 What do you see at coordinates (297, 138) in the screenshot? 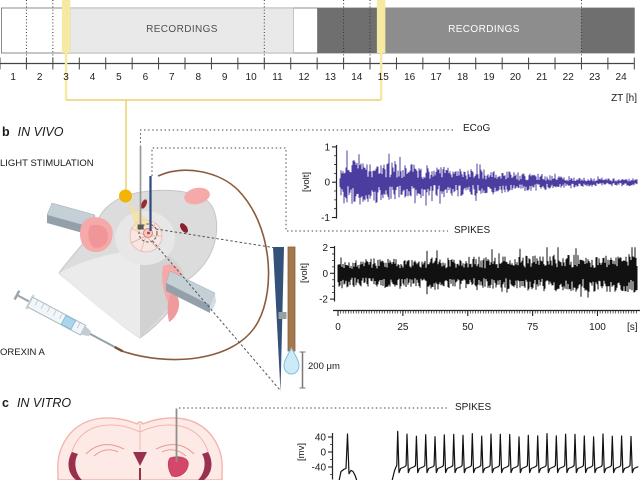
I see `ecog-leader-line` at bounding box center [297, 138].